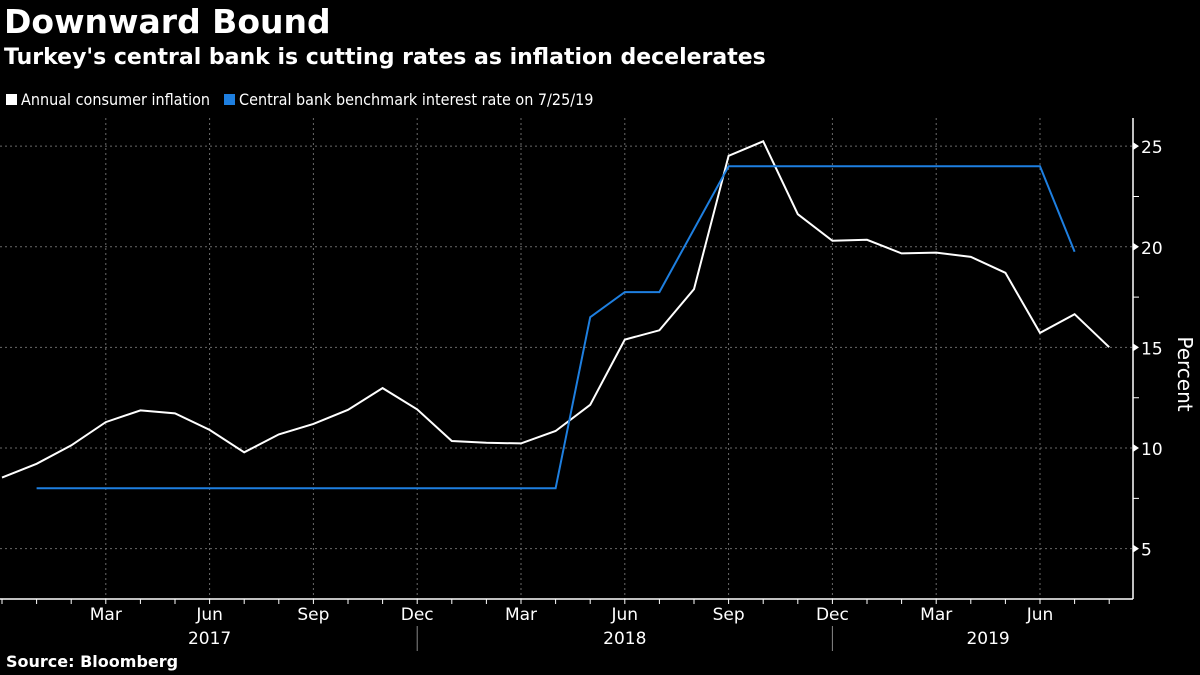  Describe the element at coordinates (987, 639) in the screenshot. I see `year-label: 2019` at that location.